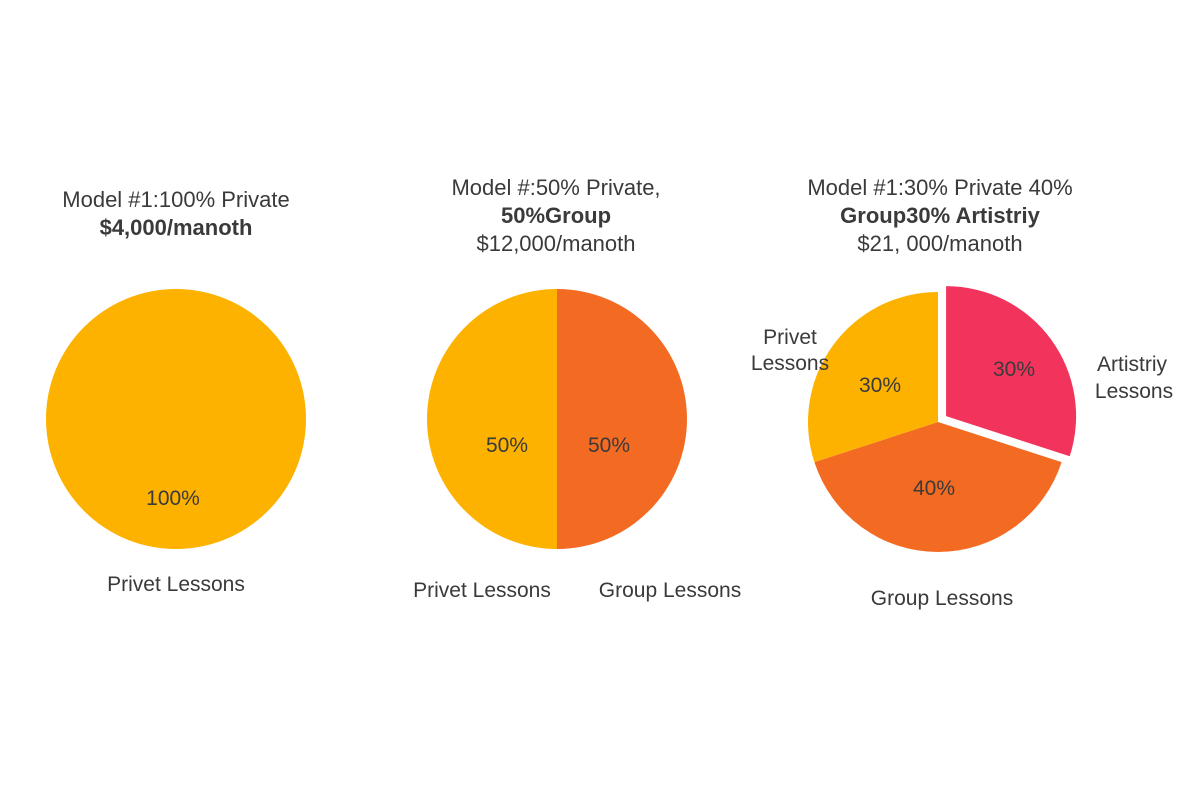 The height and width of the screenshot is (800, 1200). I want to click on chart-3-title-line-1: Model #1:30% Private 40%, so click(940, 187).